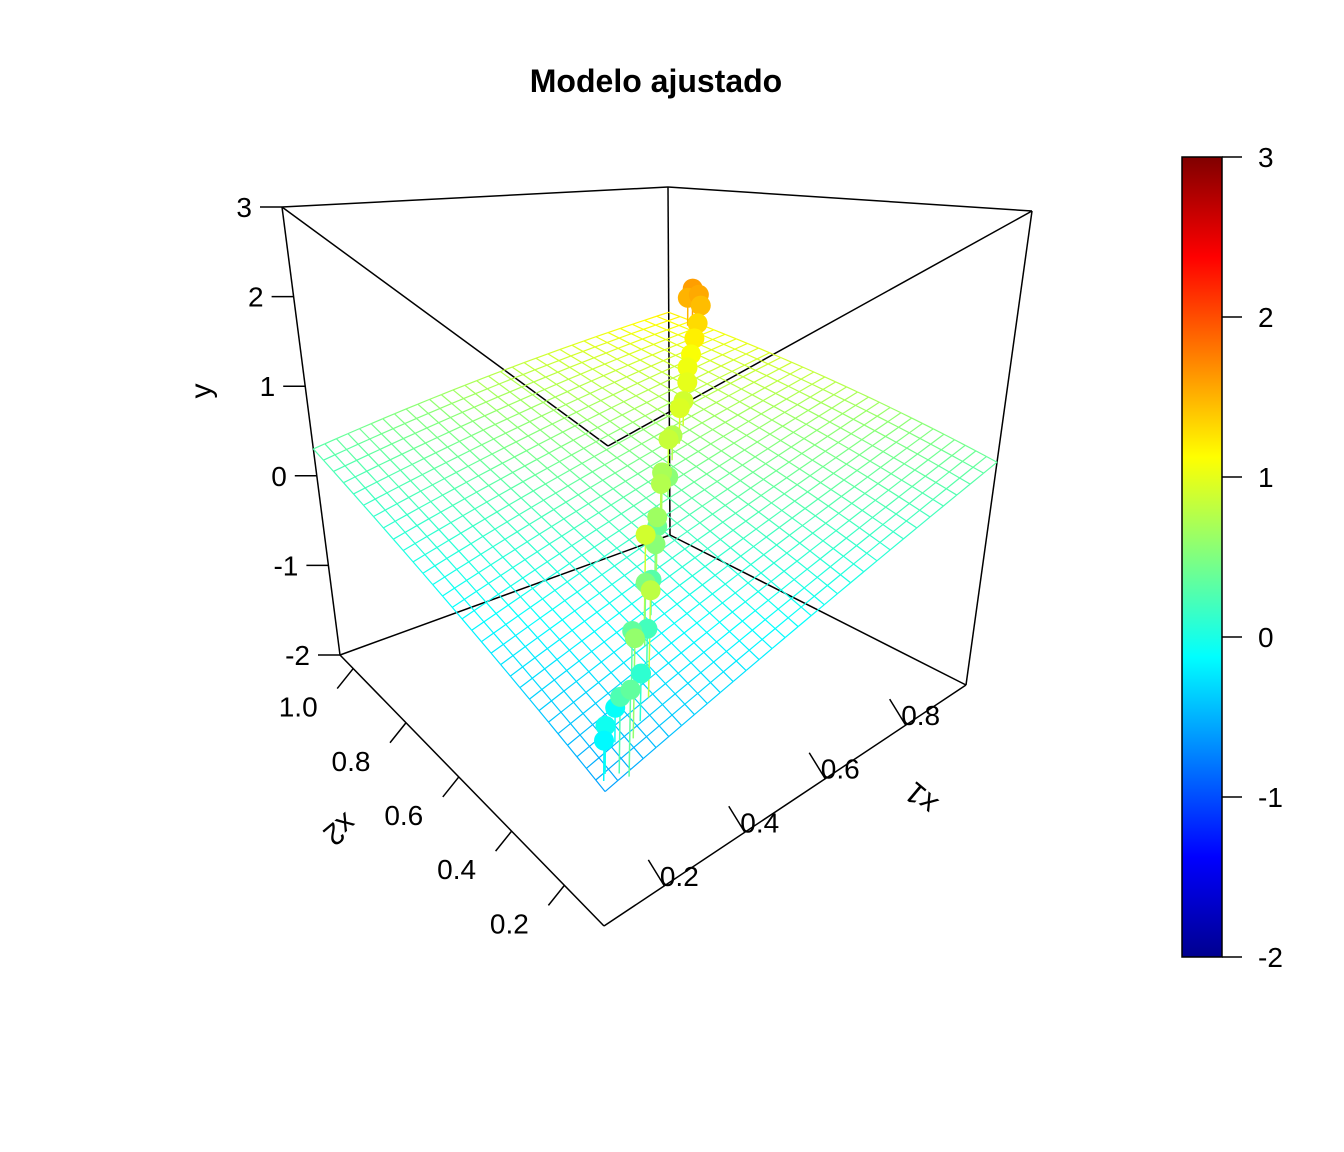 This screenshot has height=1152, width=1344. What do you see at coordinates (505, 595) in the screenshot?
I see `box-edge` at bounding box center [505, 595].